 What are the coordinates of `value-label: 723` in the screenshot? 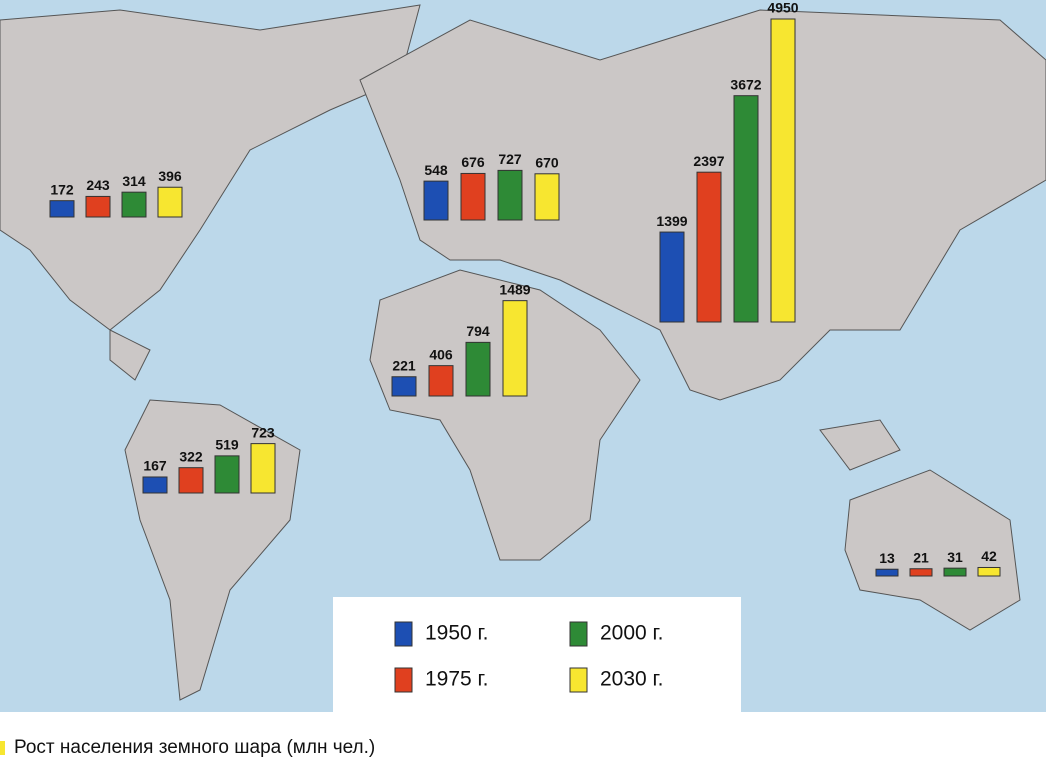 It's located at (263, 432).